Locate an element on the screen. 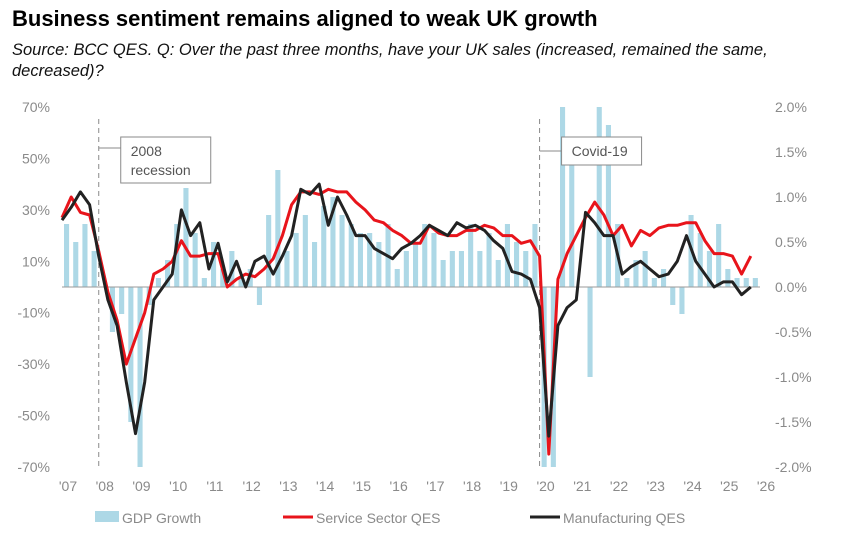  x-tick-label: '13 is located at coordinates (288, 486).